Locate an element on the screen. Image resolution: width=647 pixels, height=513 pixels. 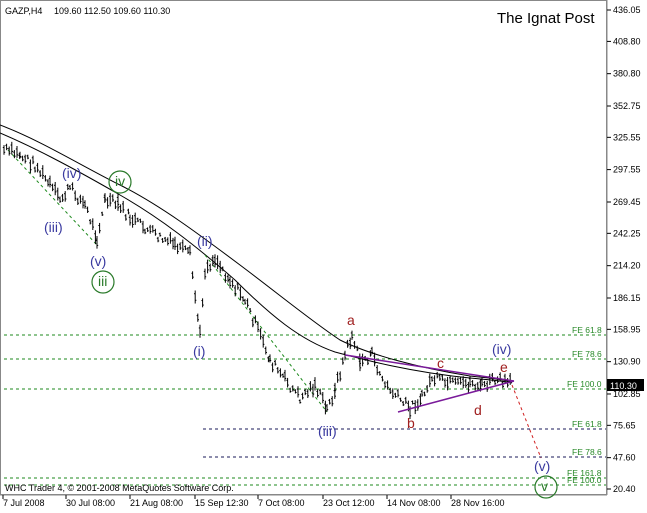
wave-label: v is located at coordinates (544, 486).